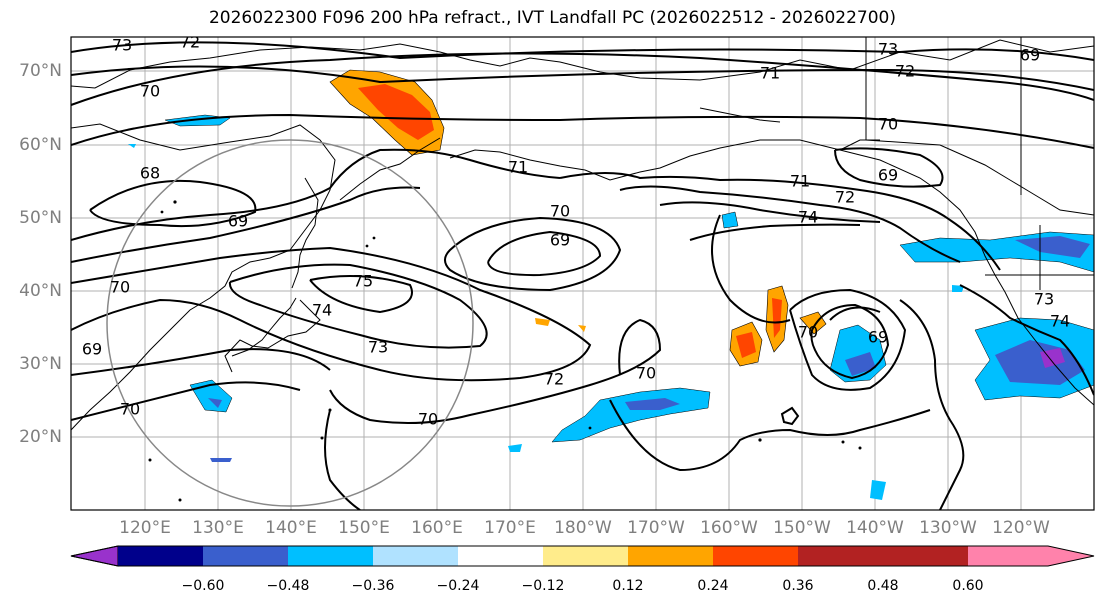 Image resolution: width=1105 pixels, height=604 pixels. Describe the element at coordinates (373, 586) in the screenshot. I see `colorbar-tick: −0.36` at that location.